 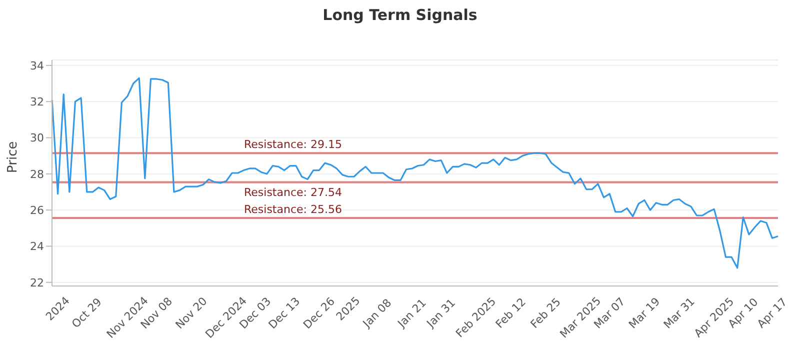 I want to click on y-tick-label: 30, so click(x=37, y=138).